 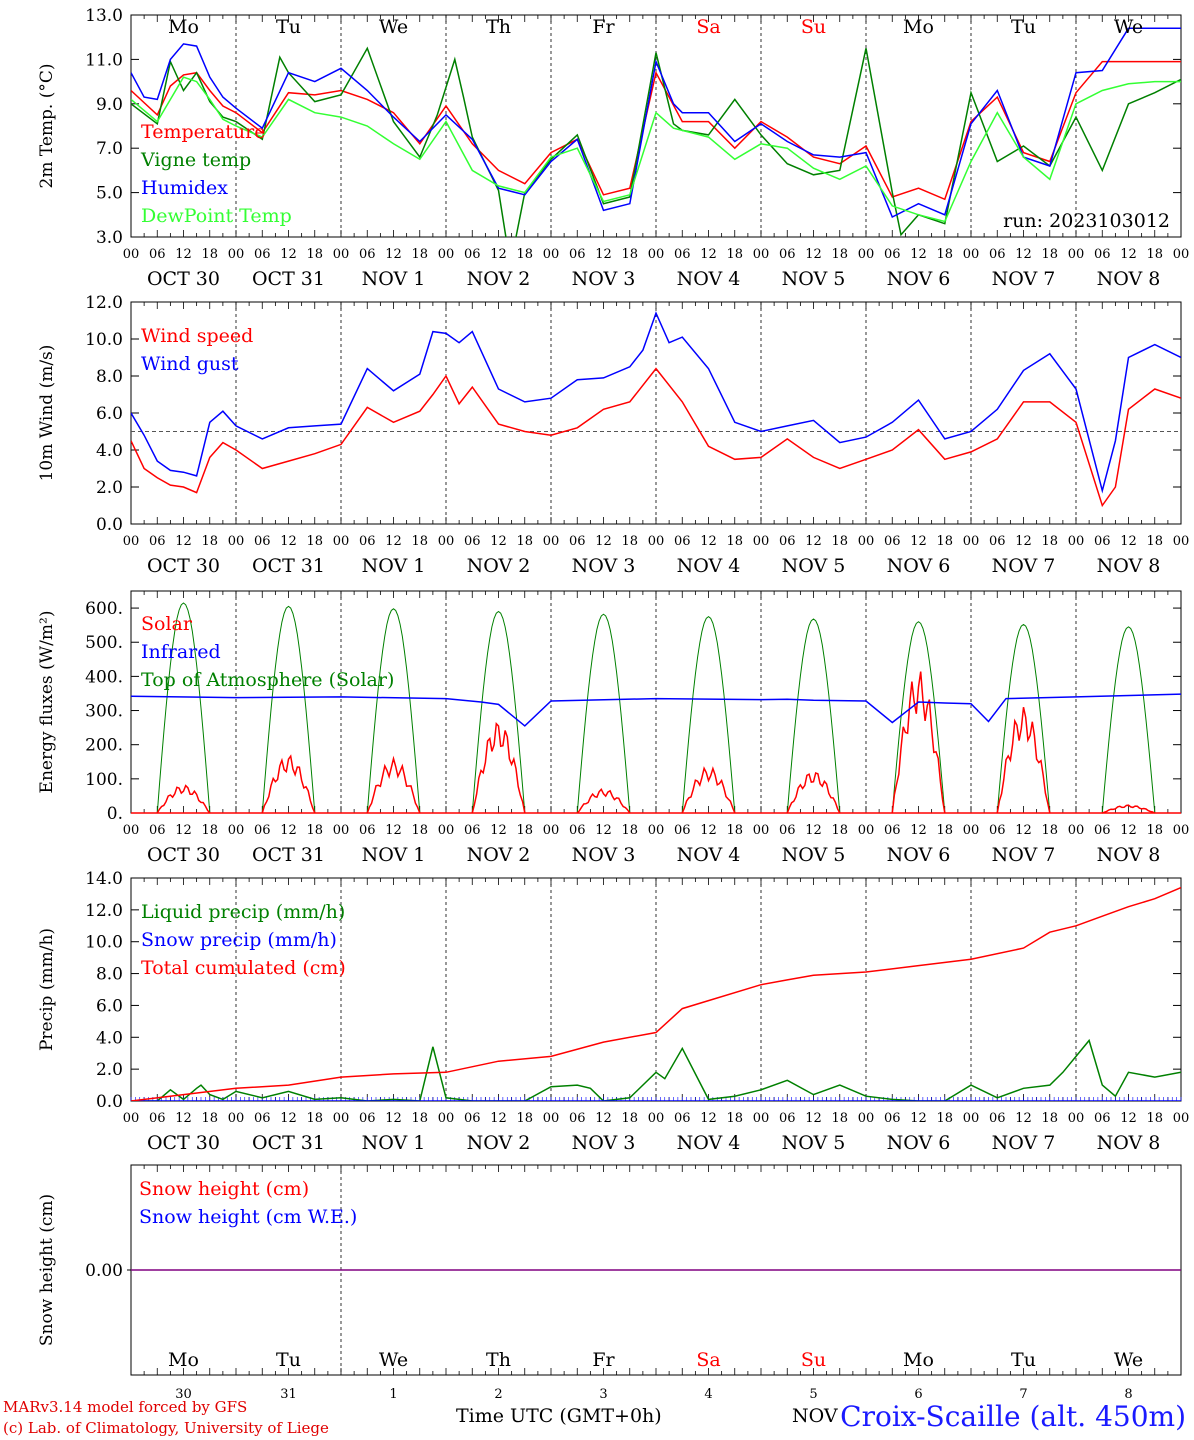 What do you see at coordinates (104, 643) in the screenshot?
I see `y-tick-label: 500.` at bounding box center [104, 643].